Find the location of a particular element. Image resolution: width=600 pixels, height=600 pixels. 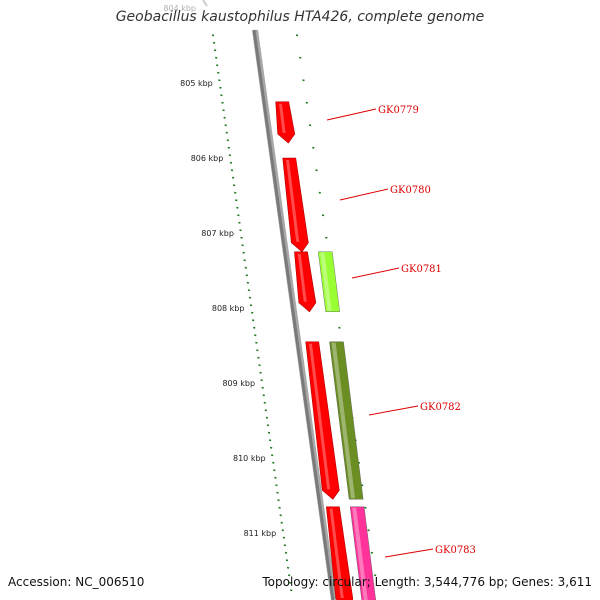

scale-label: 809 kbp is located at coordinates (238, 383).